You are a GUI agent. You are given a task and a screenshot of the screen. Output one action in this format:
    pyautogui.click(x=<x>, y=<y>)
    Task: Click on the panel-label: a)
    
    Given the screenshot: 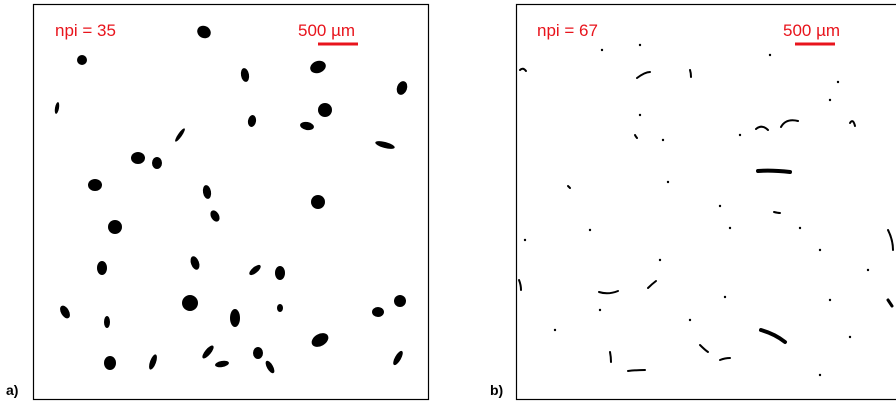 What is the action you would take?
    pyautogui.click(x=12, y=390)
    